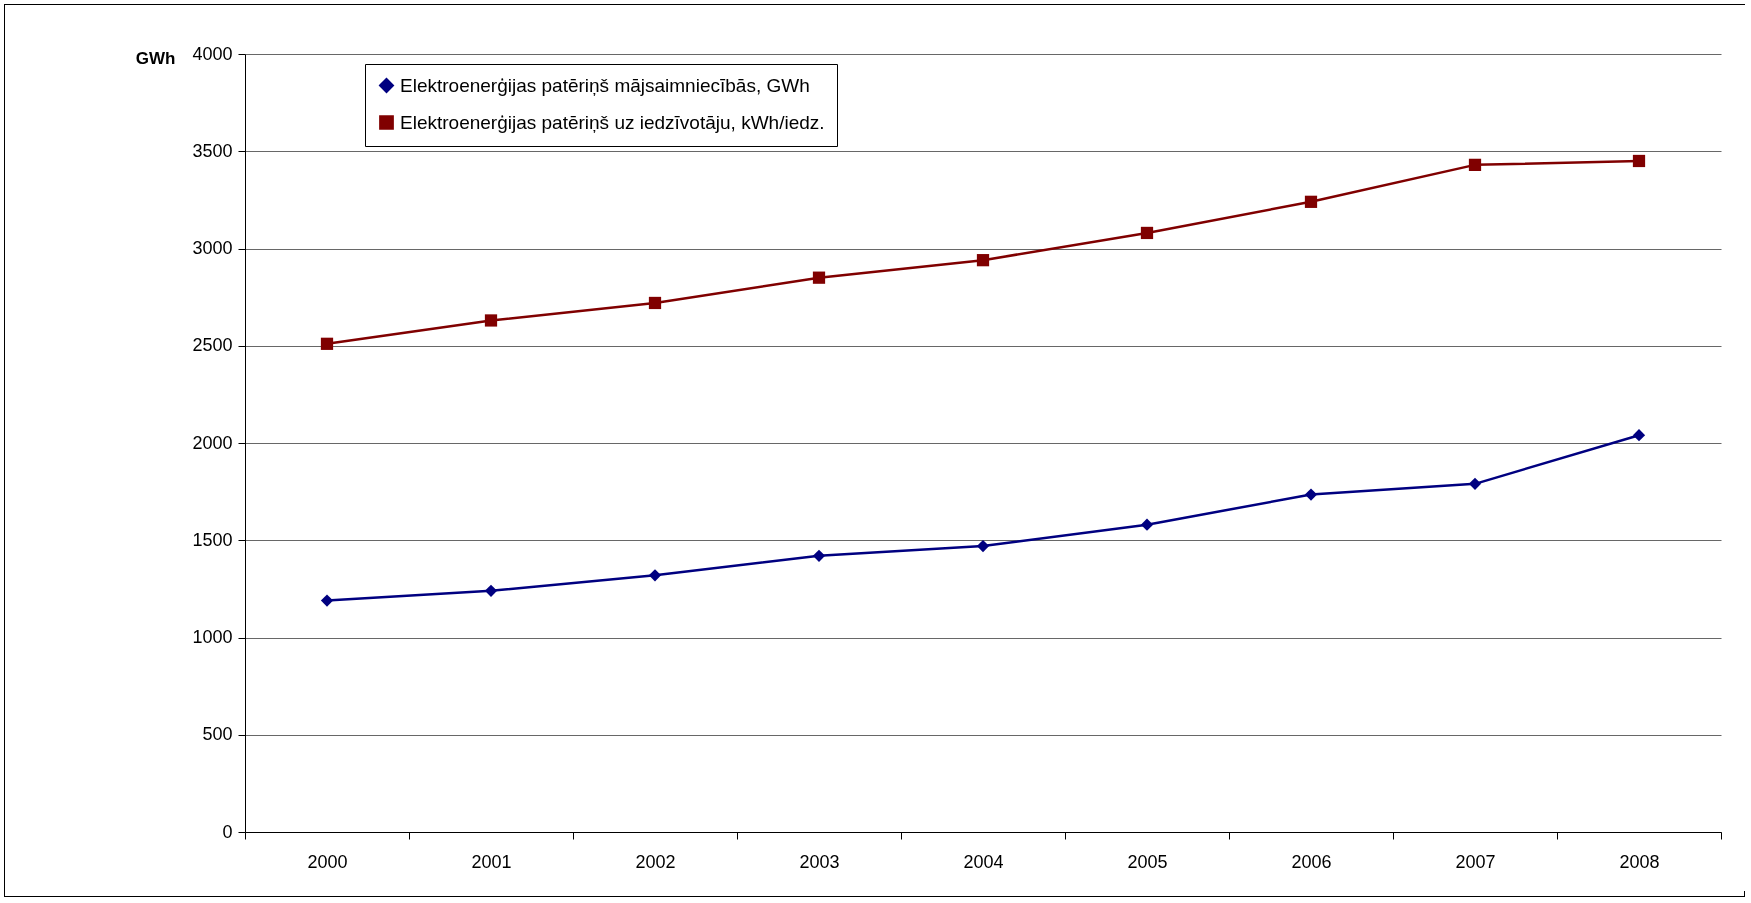  What do you see at coordinates (983, 861) in the screenshot?
I see `x-tick-label: 2004` at bounding box center [983, 861].